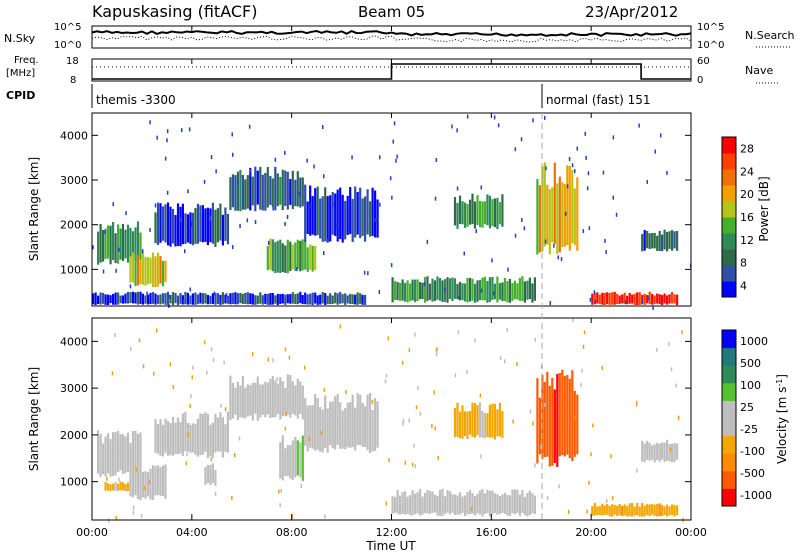 This screenshot has width=800, height=558. What do you see at coordinates (72, 61) in the screenshot?
I see `freq-tick-high: 18` at bounding box center [72, 61].